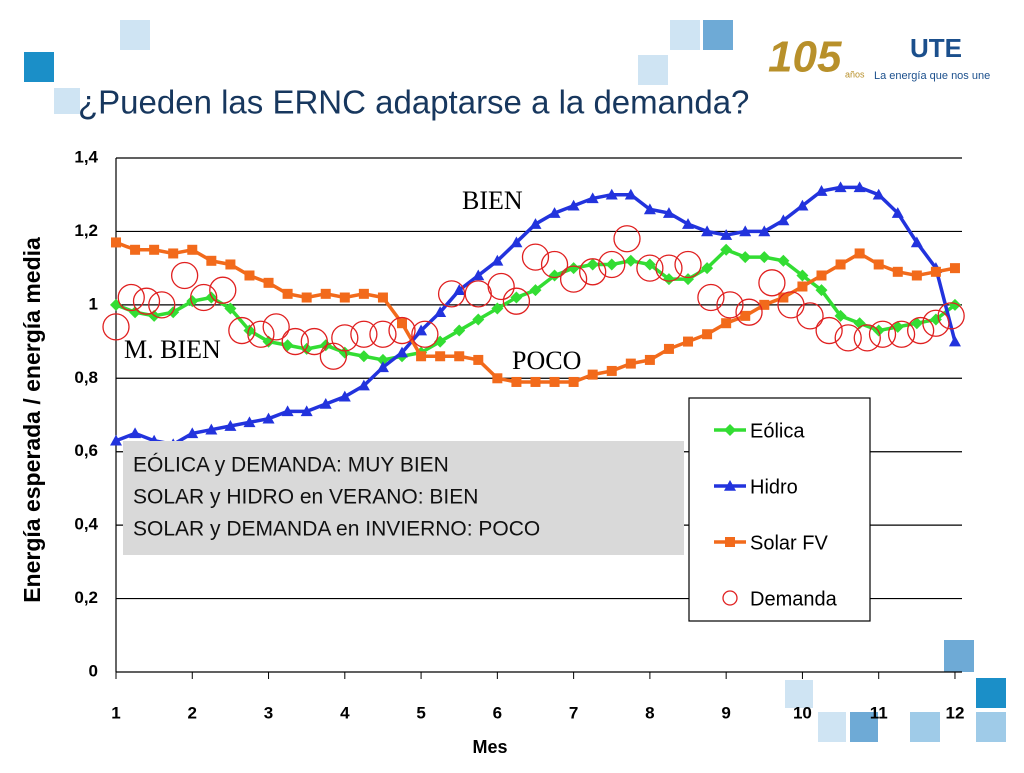 This screenshot has height=773, width=1024. What do you see at coordinates (492, 200) in the screenshot?
I see `annotation: BIEN` at bounding box center [492, 200].